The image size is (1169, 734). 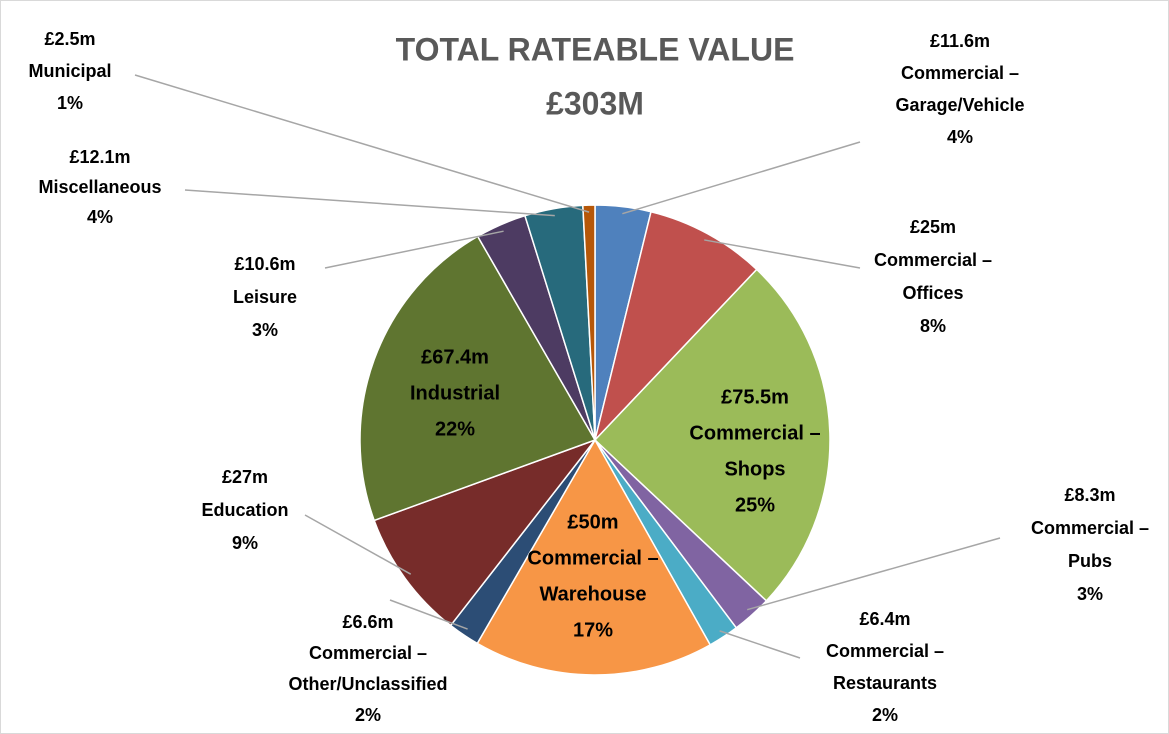 What do you see at coordinates (959, 105) in the screenshot?
I see `data-label: Garage/Vehicle` at bounding box center [959, 105].